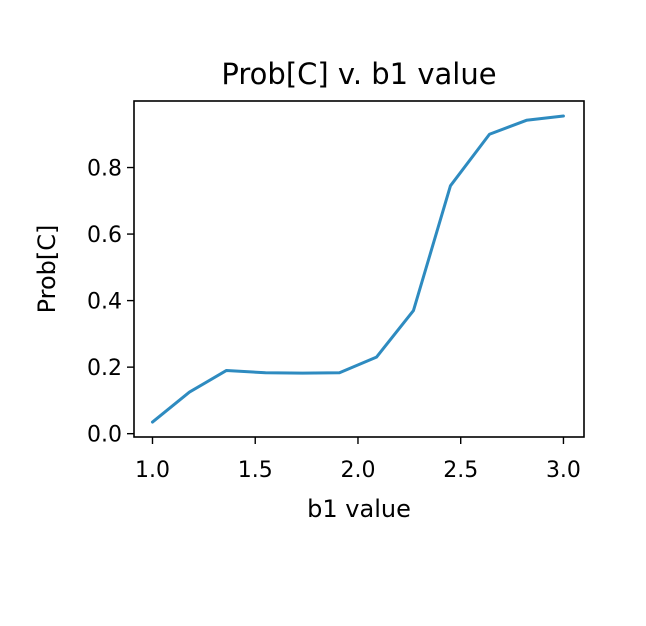  Describe the element at coordinates (152, 470) in the screenshot. I see `x-tick-label: 1.0` at that location.